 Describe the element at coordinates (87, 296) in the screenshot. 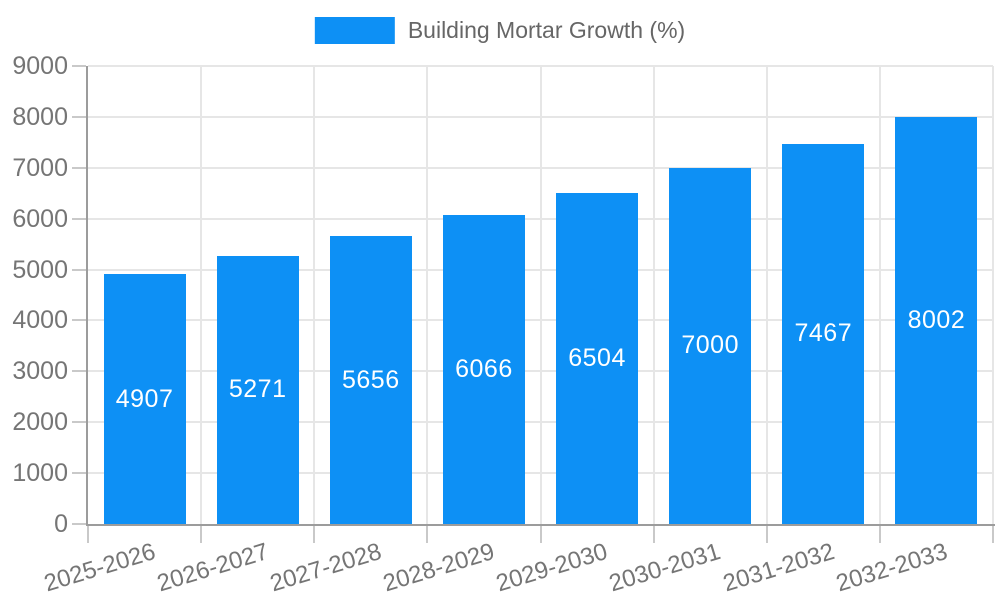

I see `y-axis-line` at that location.